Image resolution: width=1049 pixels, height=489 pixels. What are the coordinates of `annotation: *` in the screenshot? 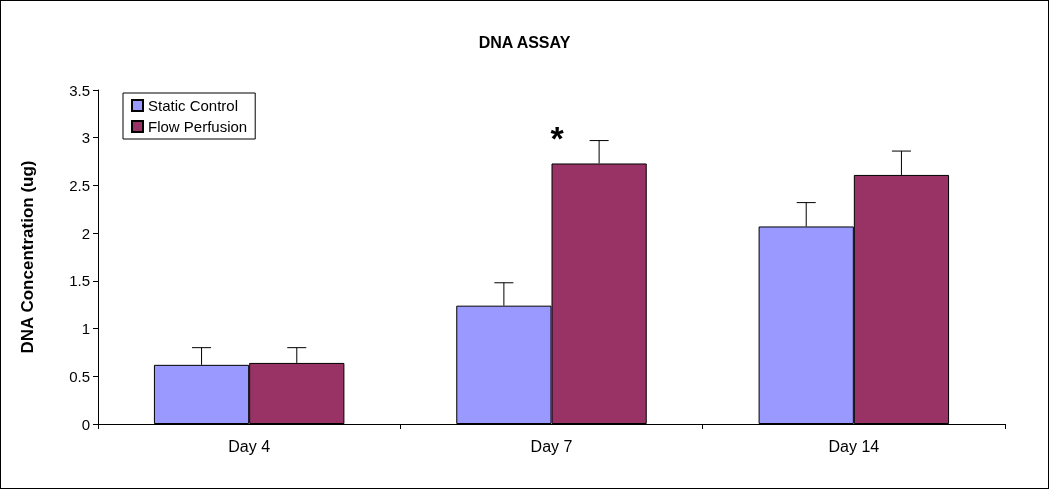 It's located at (557, 138).